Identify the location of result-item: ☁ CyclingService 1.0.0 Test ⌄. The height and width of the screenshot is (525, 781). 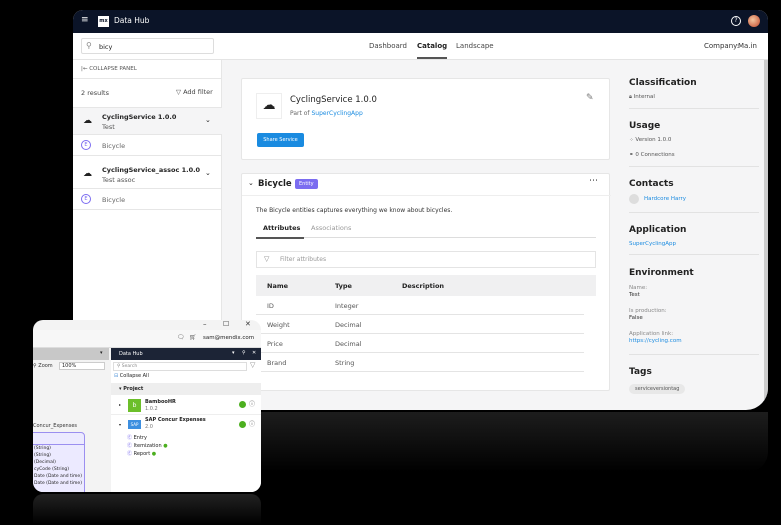
(147, 121).